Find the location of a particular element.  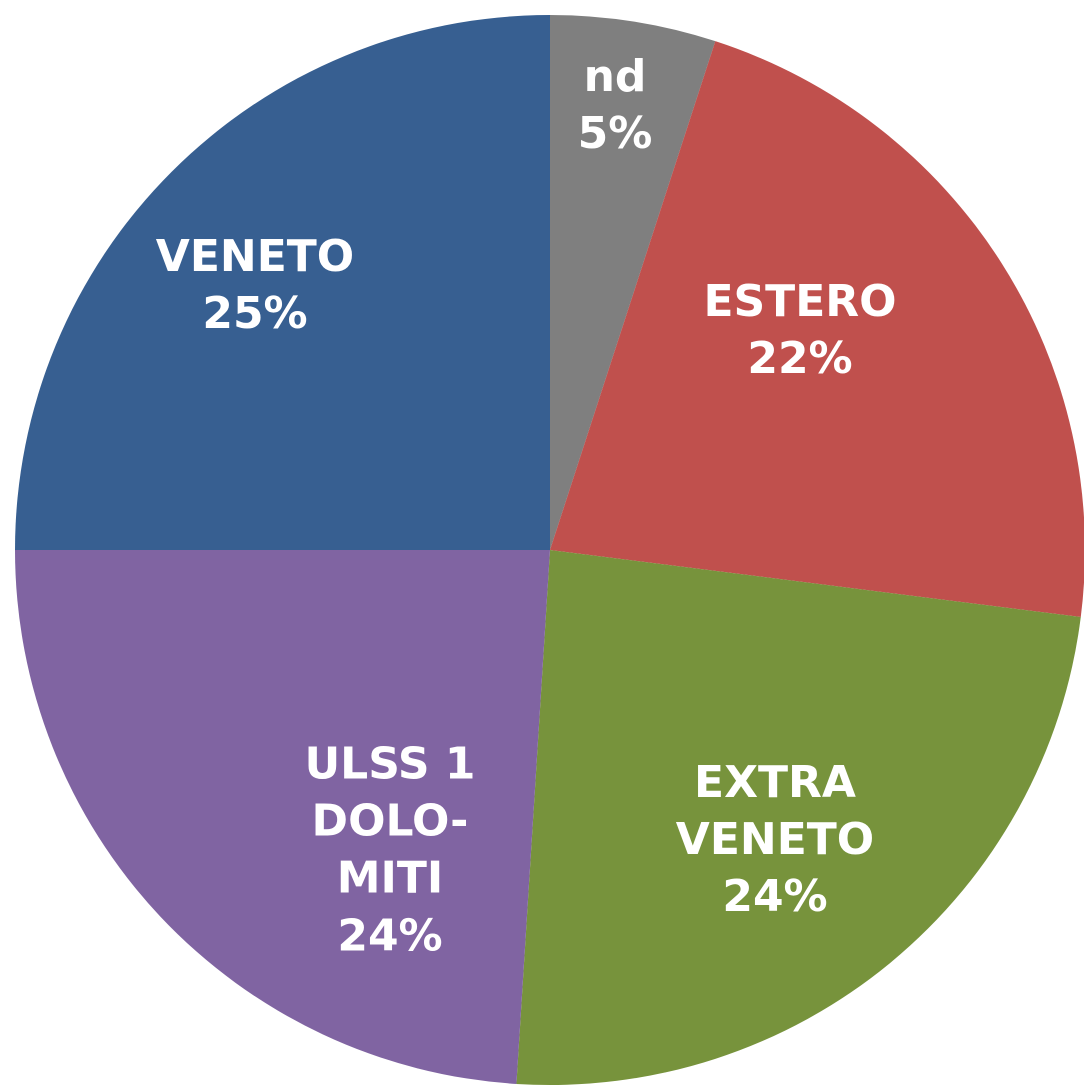

category-label: ESTERO is located at coordinates (800, 301).